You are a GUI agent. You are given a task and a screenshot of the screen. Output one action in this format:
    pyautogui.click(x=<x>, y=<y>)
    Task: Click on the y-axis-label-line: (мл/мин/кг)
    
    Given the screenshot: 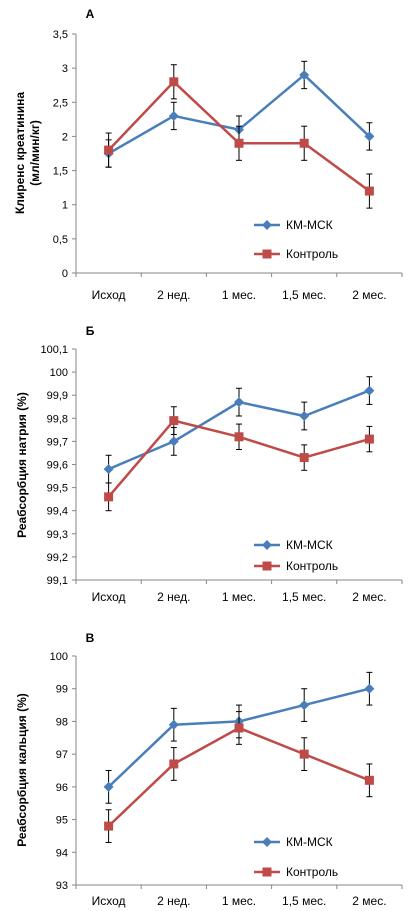 What is the action you would take?
    pyautogui.click(x=35, y=153)
    